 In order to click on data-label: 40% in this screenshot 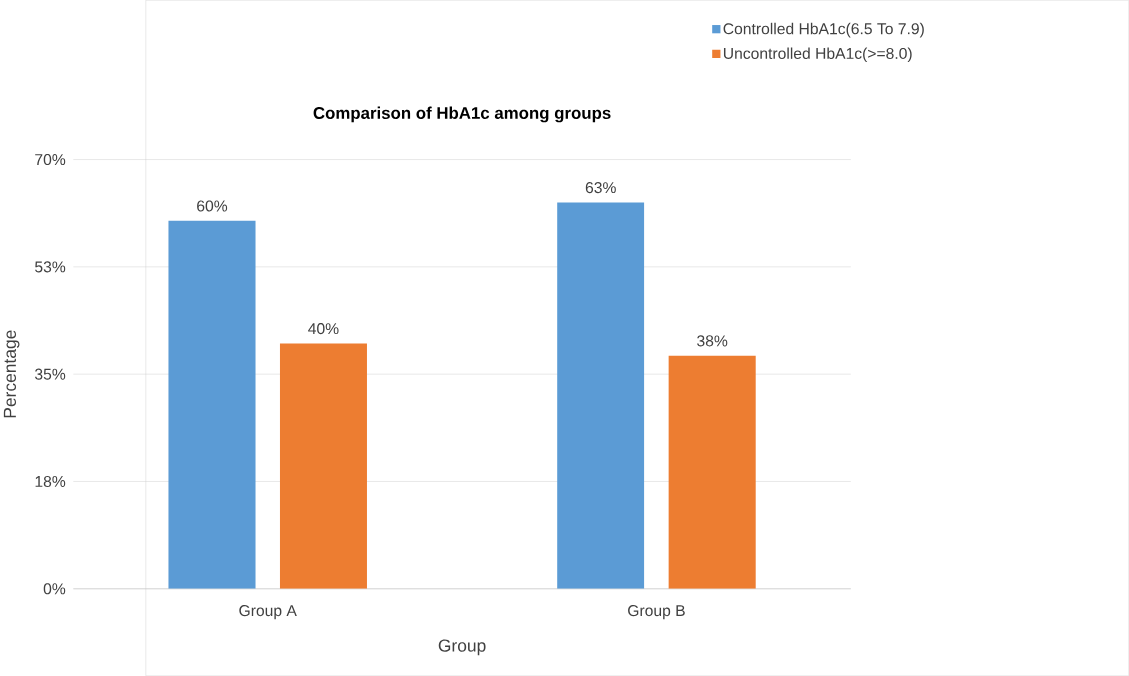, I will do `click(323, 329)`.